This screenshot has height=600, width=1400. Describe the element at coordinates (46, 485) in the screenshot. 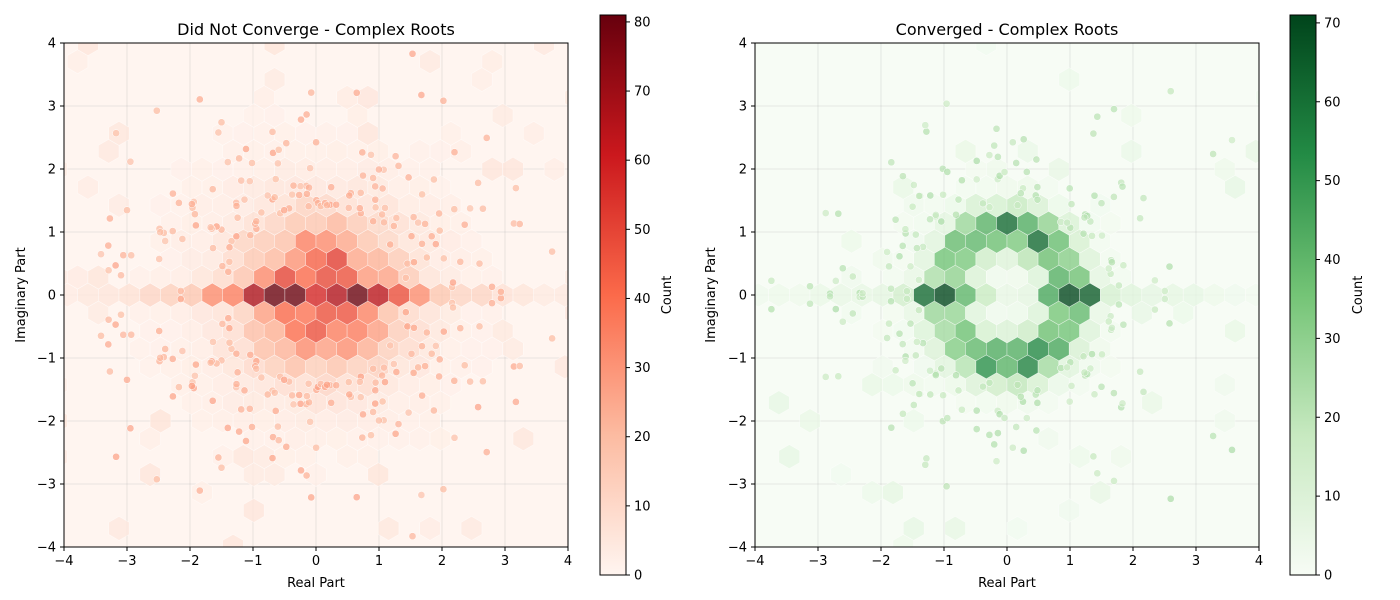

I see `y-tick-label: −3` at that location.